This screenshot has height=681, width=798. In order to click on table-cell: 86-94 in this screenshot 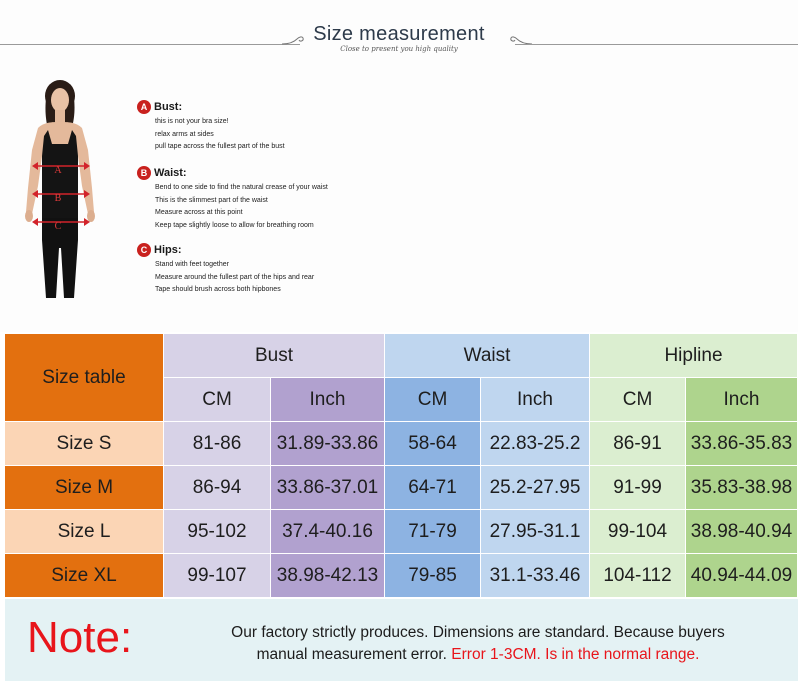, I will do `click(217, 488)`.